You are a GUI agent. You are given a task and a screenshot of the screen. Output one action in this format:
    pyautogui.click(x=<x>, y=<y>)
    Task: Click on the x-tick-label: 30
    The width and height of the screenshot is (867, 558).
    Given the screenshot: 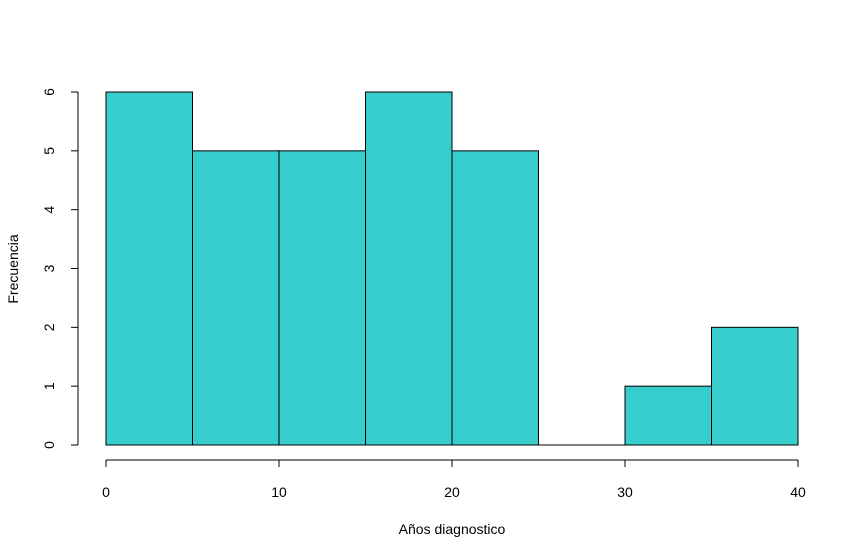 What is the action you would take?
    pyautogui.click(x=625, y=492)
    